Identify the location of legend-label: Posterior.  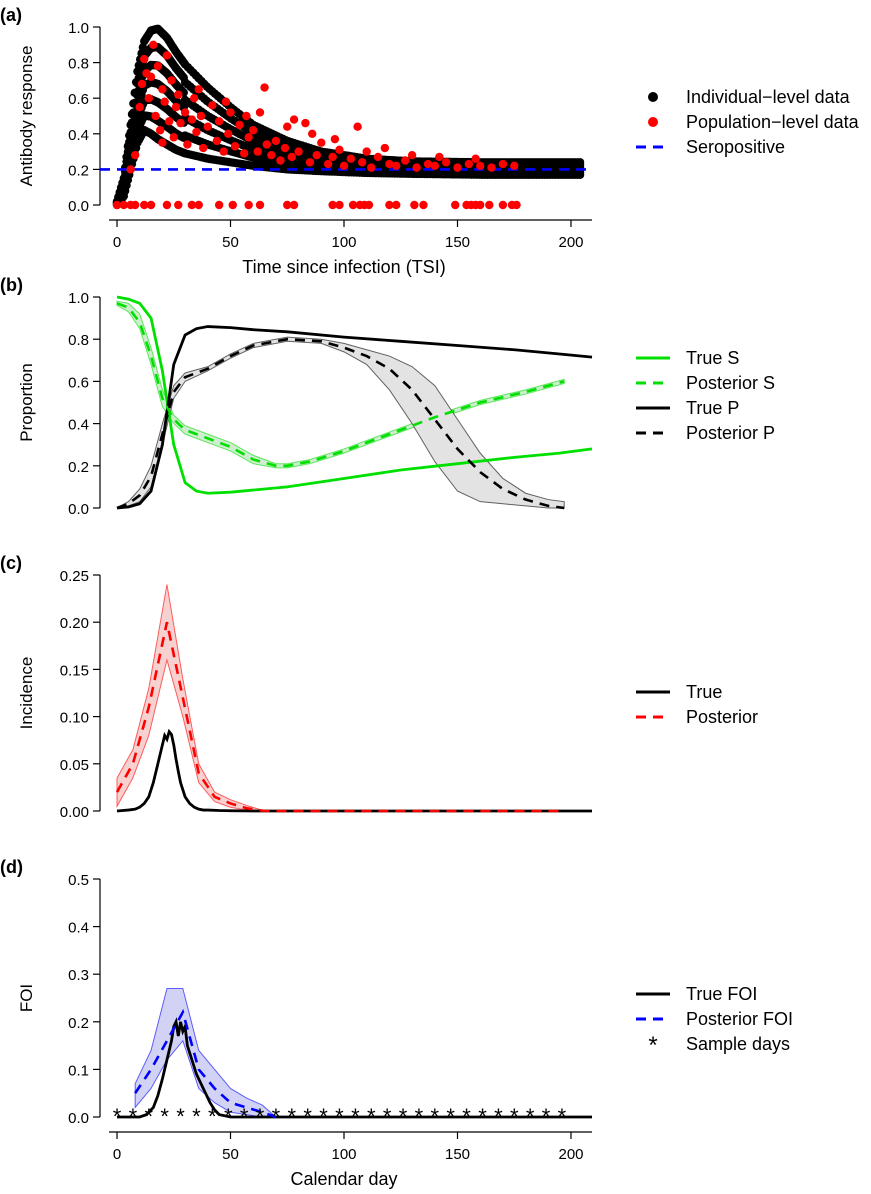
(722, 717).